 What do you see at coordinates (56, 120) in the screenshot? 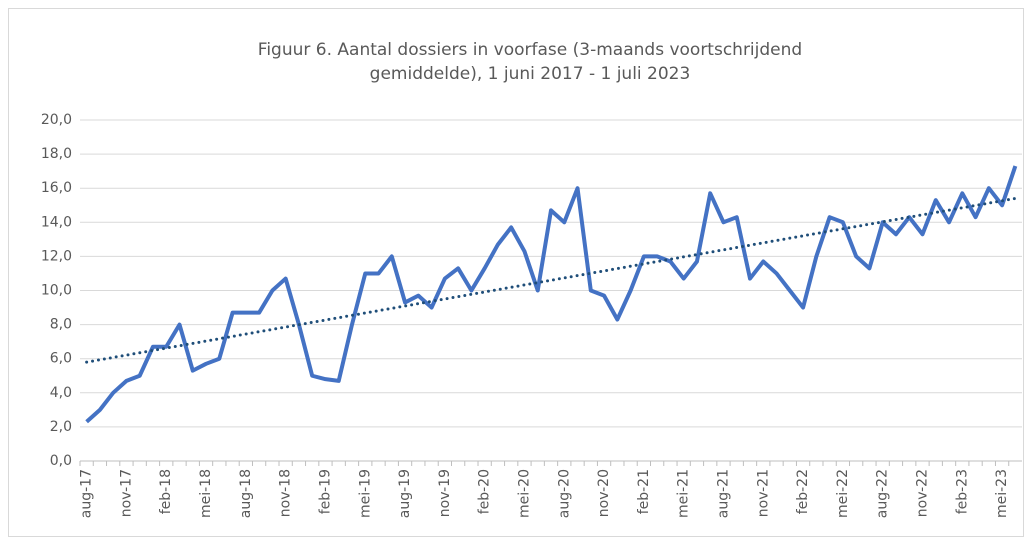
I see `y-tick-label: 20,0` at bounding box center [56, 120].